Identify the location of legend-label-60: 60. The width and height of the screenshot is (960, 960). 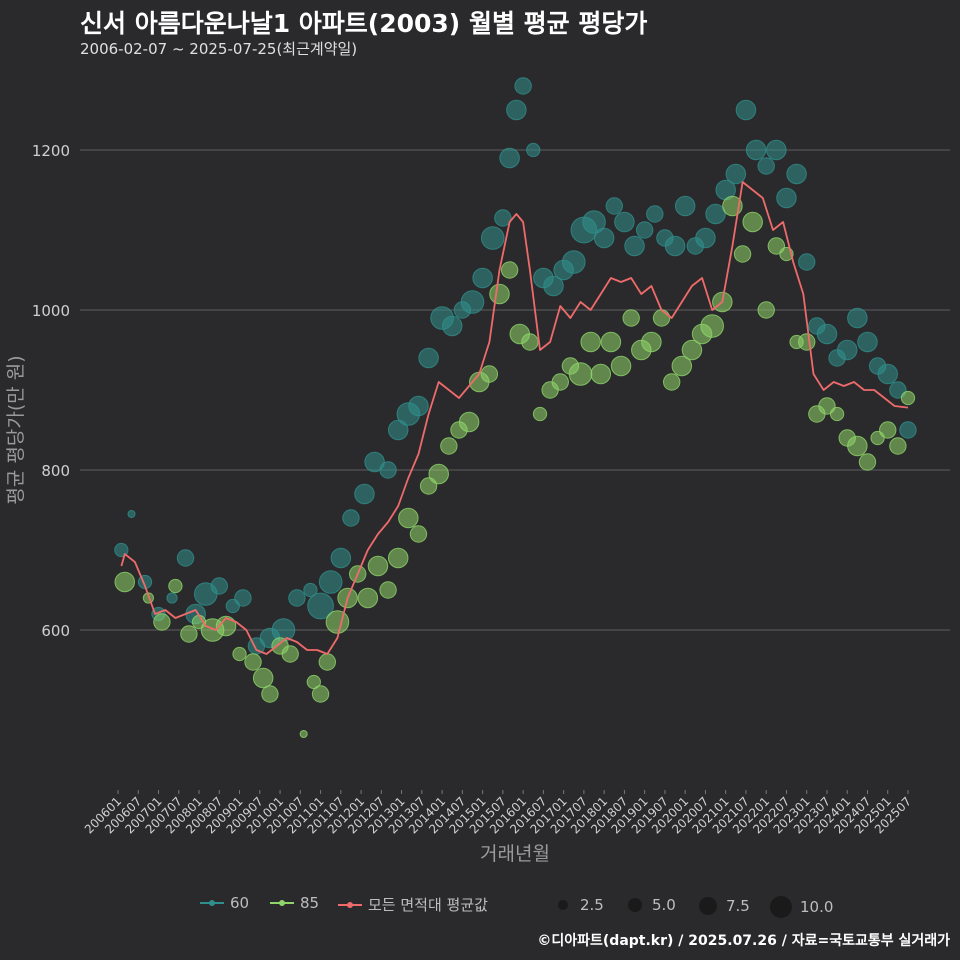
(240, 903).